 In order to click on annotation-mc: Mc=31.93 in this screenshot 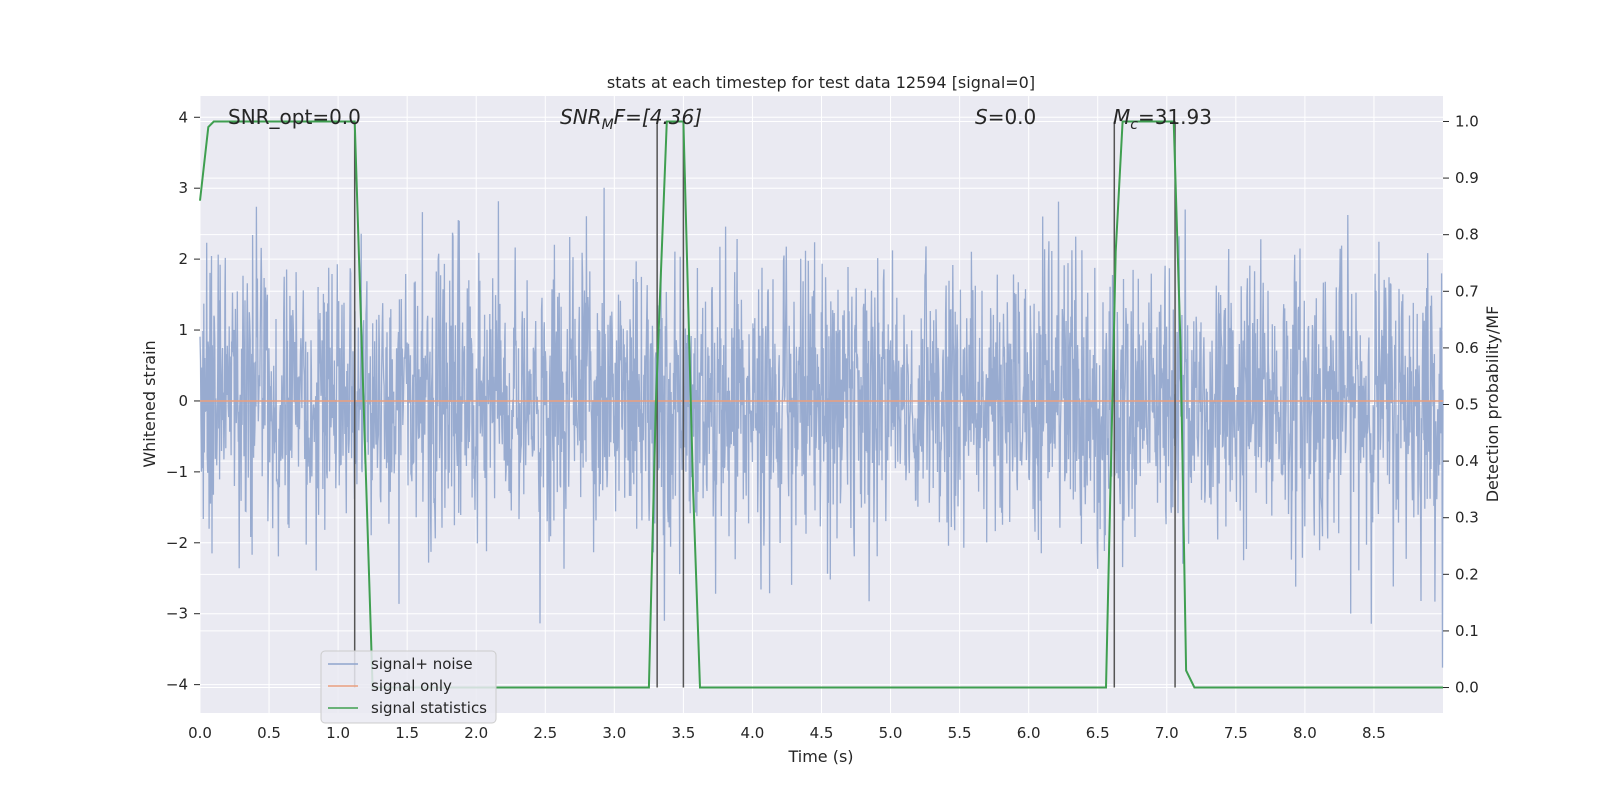, I will do `click(1162, 119)`.